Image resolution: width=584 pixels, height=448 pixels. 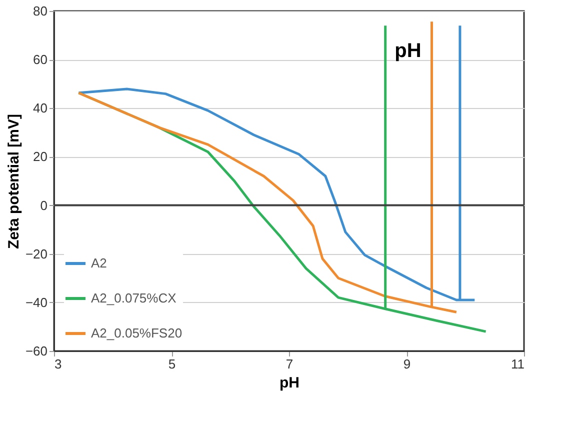 I want to click on legend-label: A2_0.05%FS20, so click(x=136, y=333).